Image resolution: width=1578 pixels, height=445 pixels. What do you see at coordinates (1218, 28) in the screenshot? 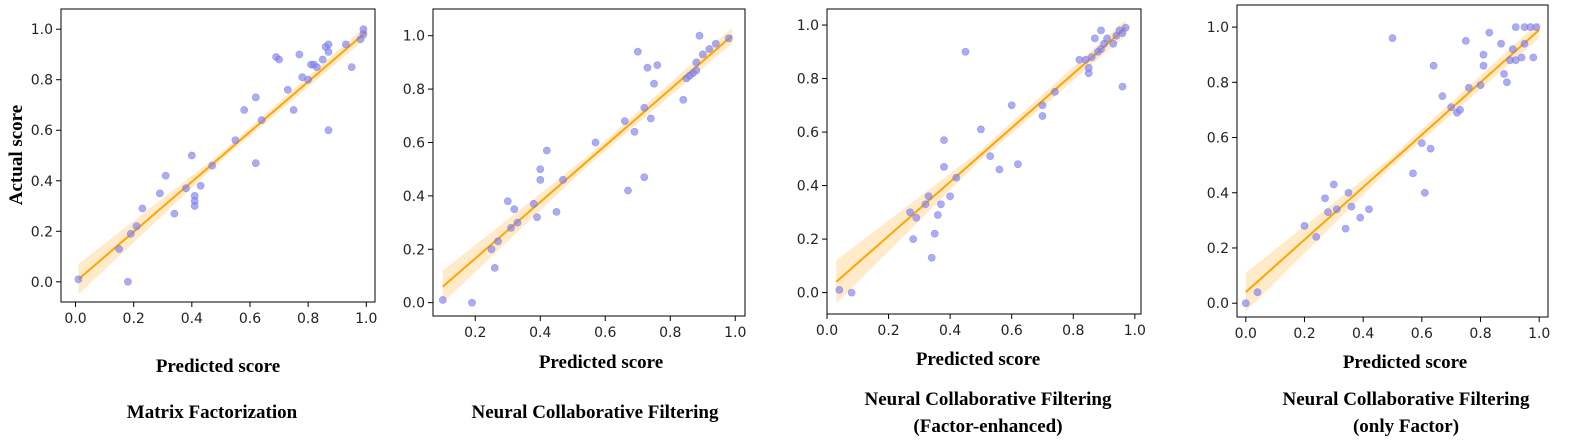
I see `y-tick-label: 1.0` at bounding box center [1218, 28].